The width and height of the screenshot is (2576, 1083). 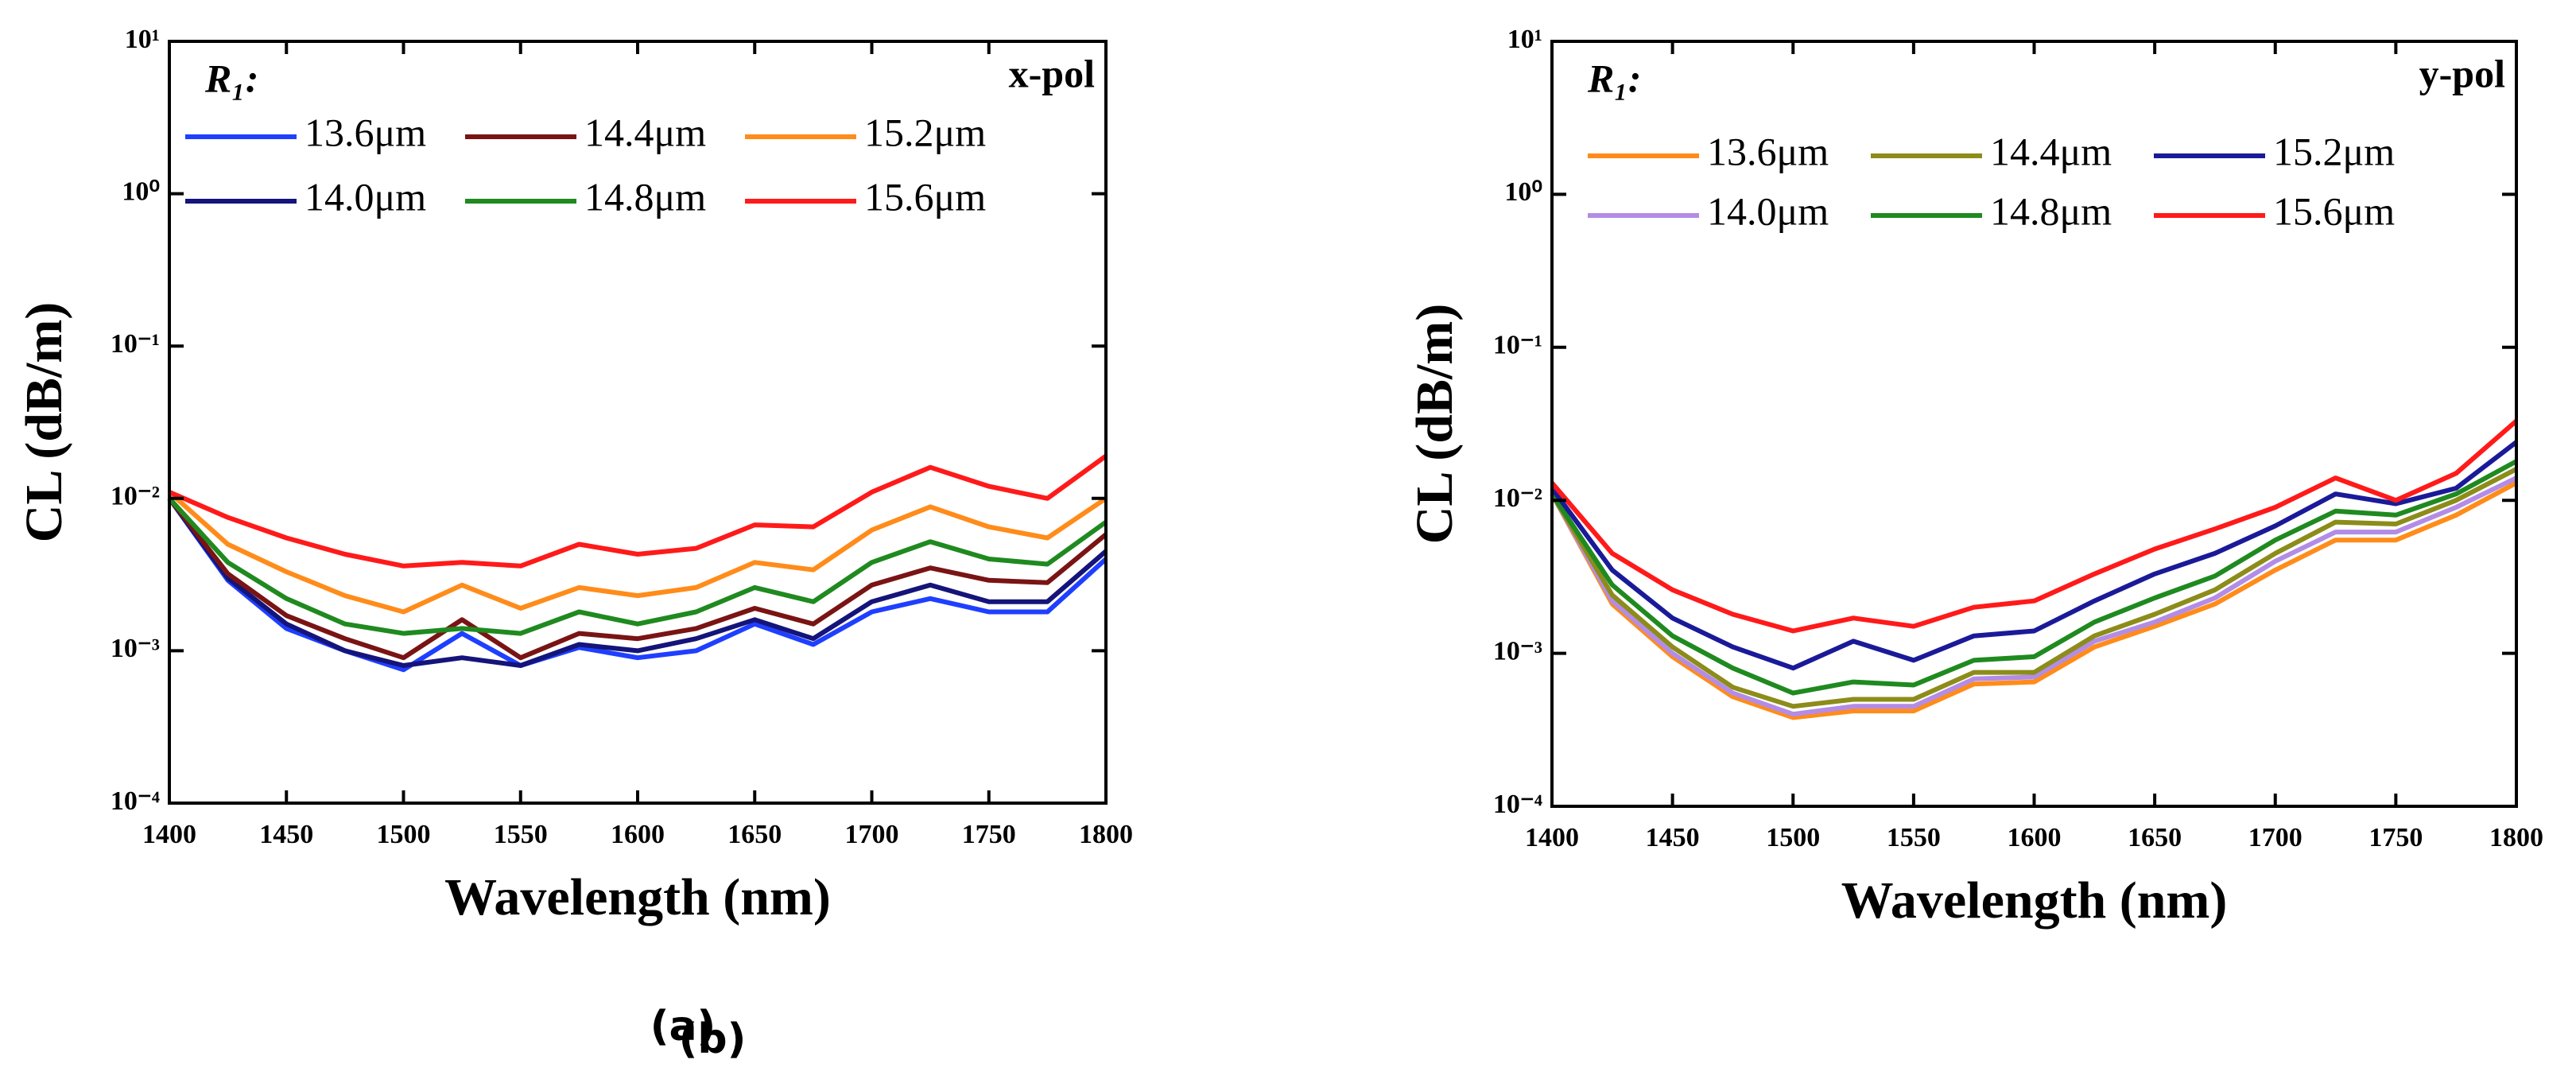 What do you see at coordinates (683, 1026) in the screenshot?
I see `panel-label: (a)` at bounding box center [683, 1026].